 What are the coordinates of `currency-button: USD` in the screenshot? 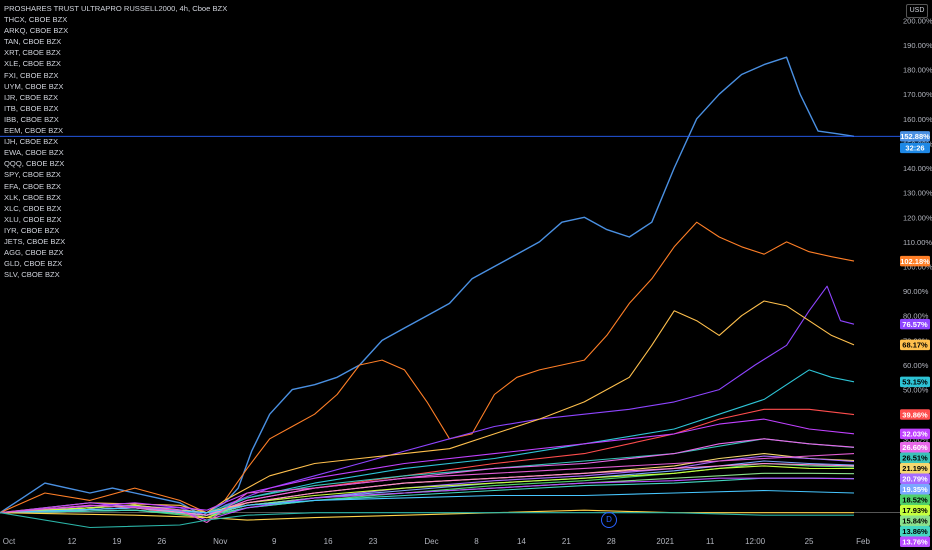 It's located at (917, 11).